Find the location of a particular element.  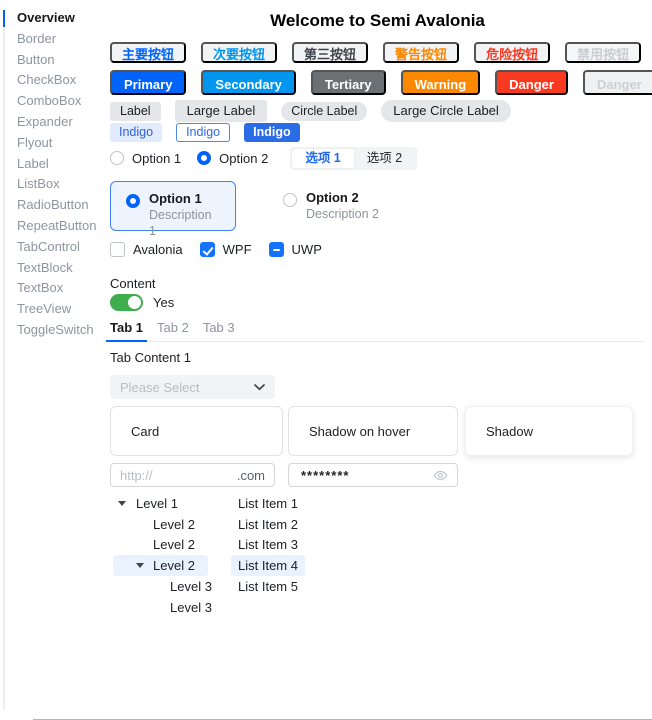

segment-option-2: 选项 2 is located at coordinates (384, 157).